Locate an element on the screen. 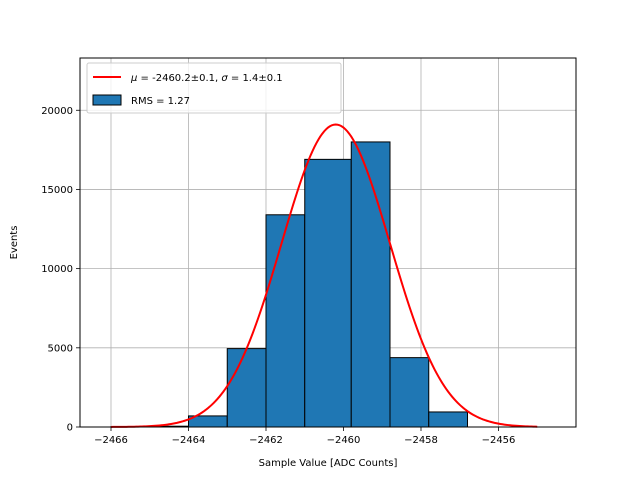  legend-rms-label: RMS = 1.27 is located at coordinates (160, 101).